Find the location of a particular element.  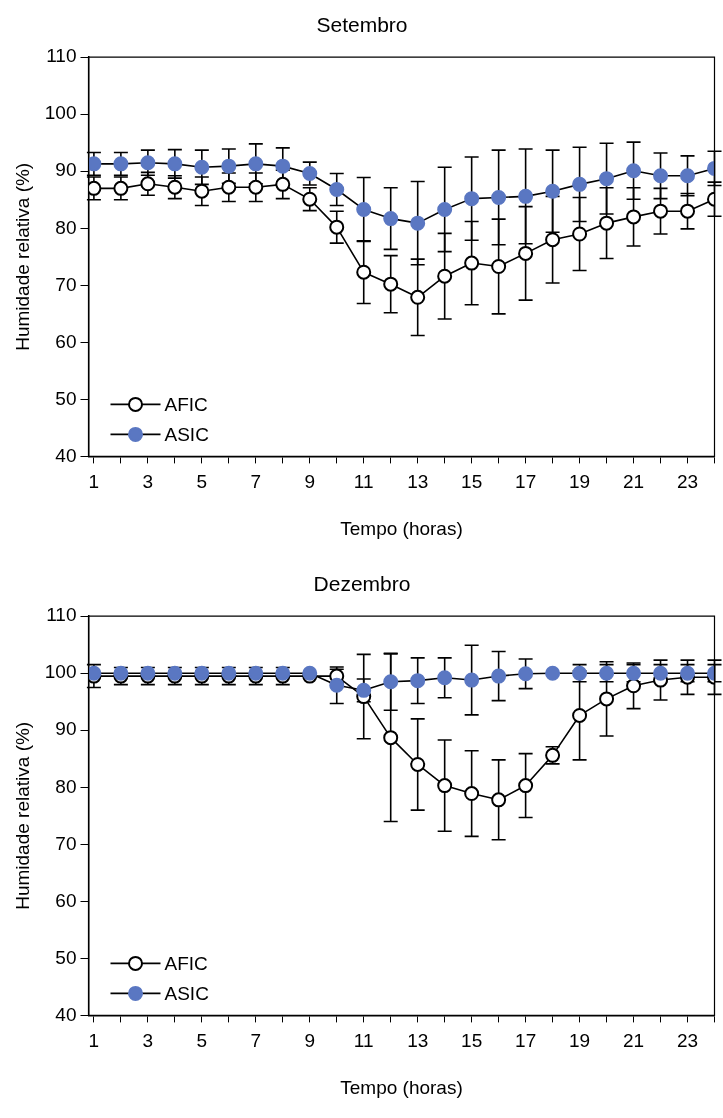

chart-title: Dezembro is located at coordinates (362, 584).